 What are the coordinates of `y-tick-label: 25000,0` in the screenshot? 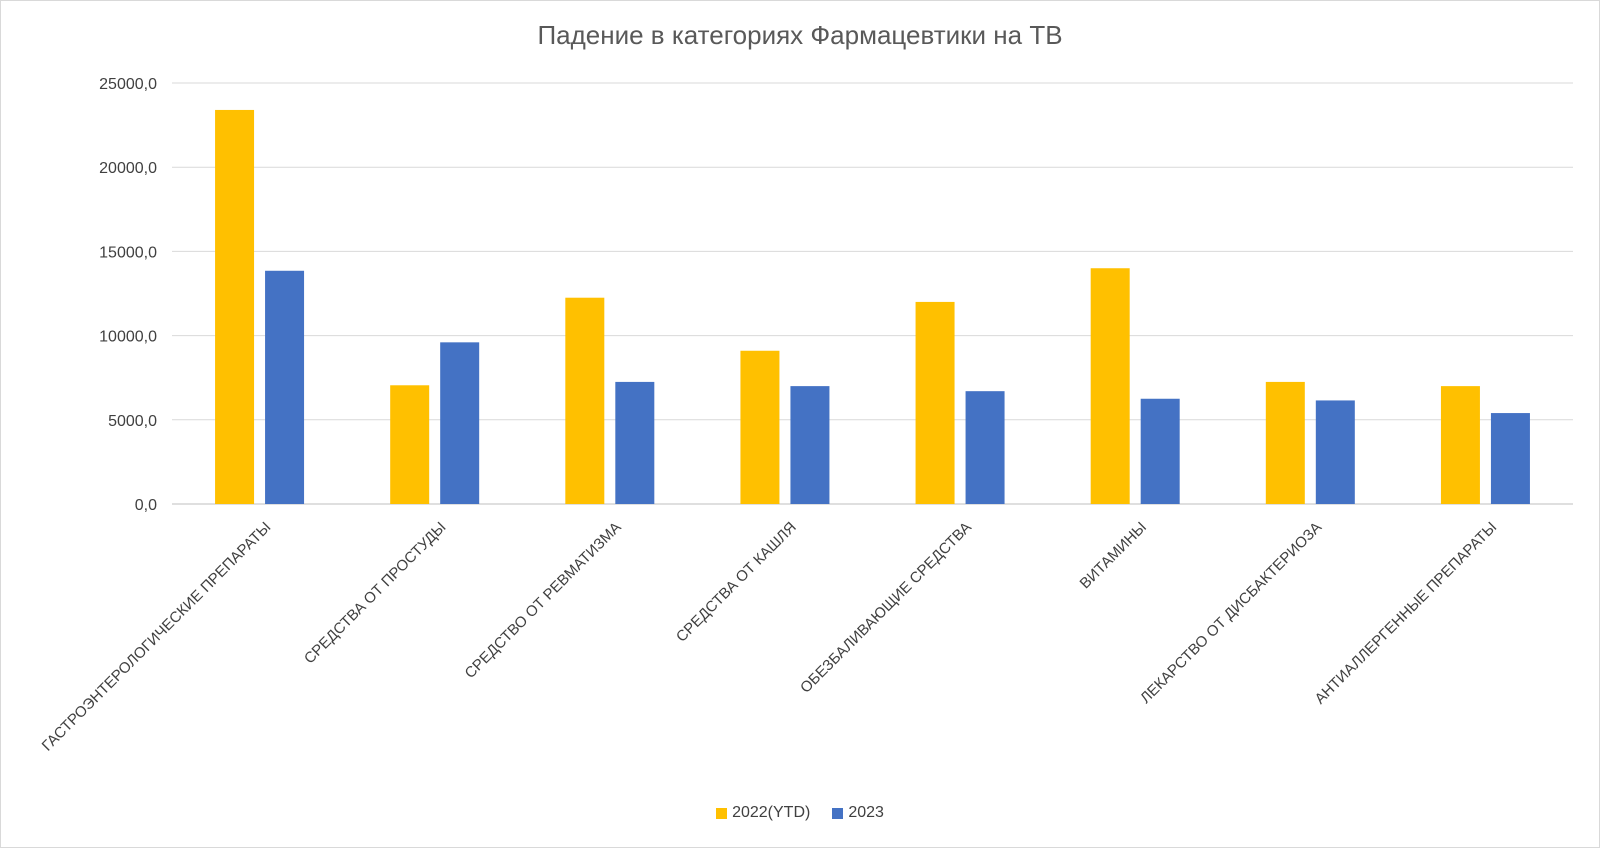 It's located at (128, 84).